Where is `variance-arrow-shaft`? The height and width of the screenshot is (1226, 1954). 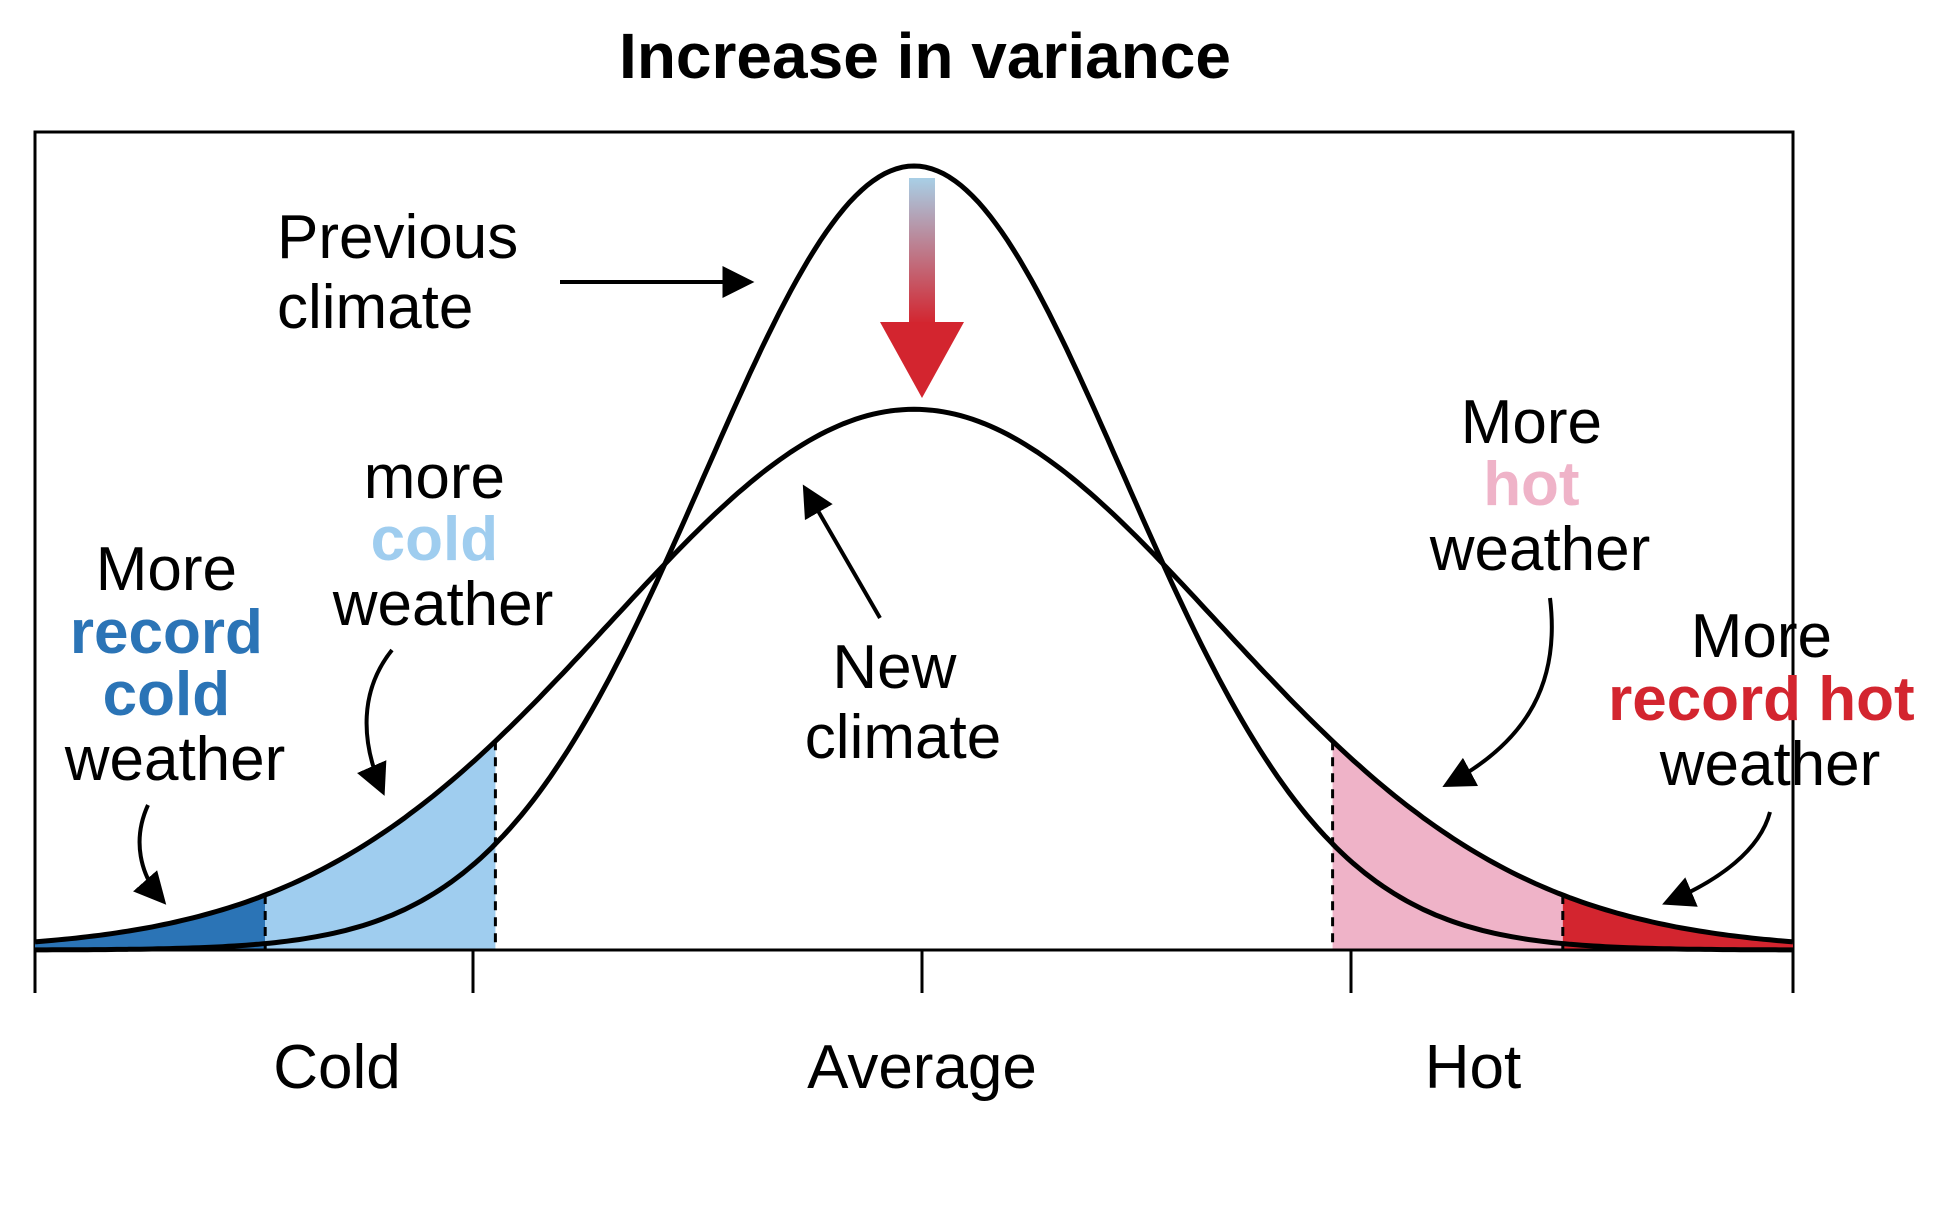 variance-arrow-shaft is located at coordinates (922, 251).